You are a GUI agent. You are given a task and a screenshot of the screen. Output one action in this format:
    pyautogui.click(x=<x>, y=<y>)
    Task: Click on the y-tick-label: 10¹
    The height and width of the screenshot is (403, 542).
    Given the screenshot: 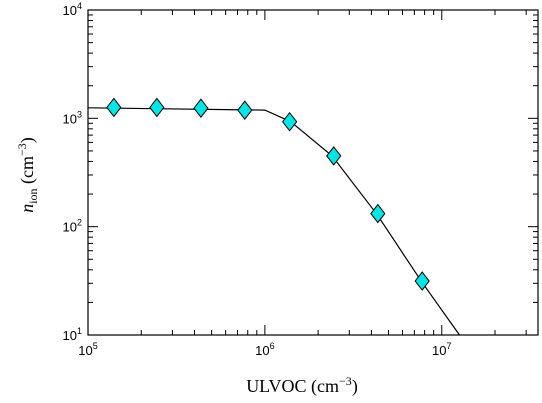 What is the action you would take?
    pyautogui.click(x=72, y=334)
    